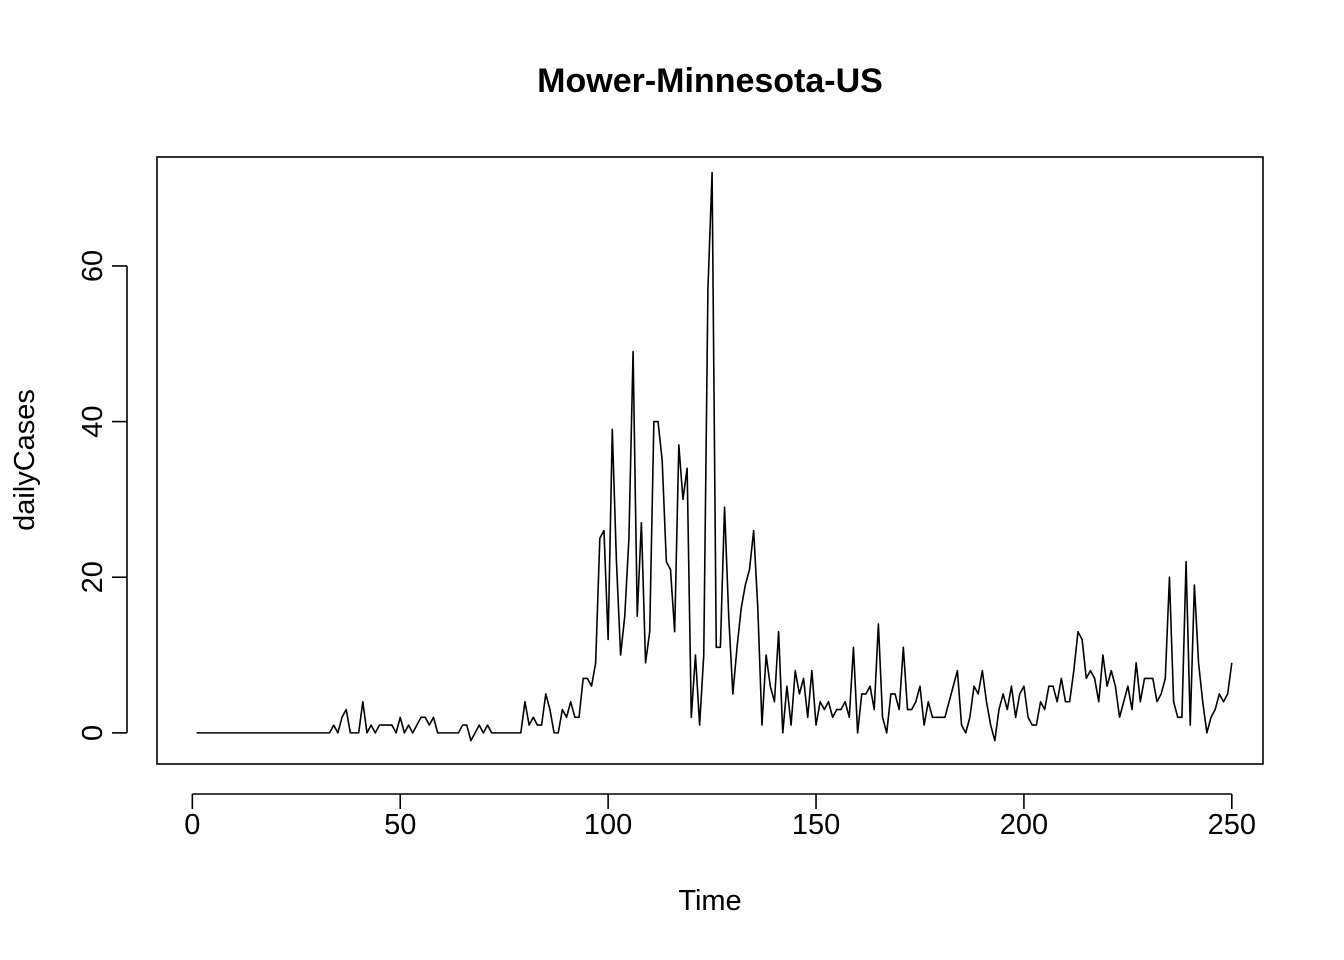 The height and width of the screenshot is (960, 1344). I want to click on y-tick-label: 0, so click(93, 733).